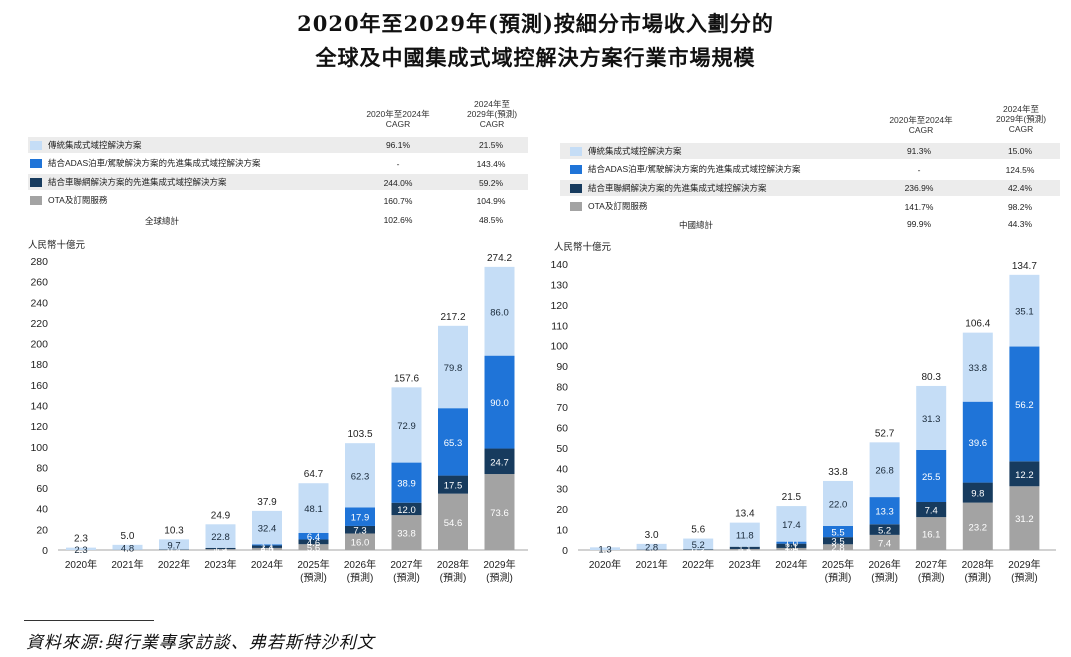 Image resolution: width=1071 pixels, height=657 pixels. Describe the element at coordinates (565, 551) in the screenshot. I see `china-ytick-label: 0` at that location.